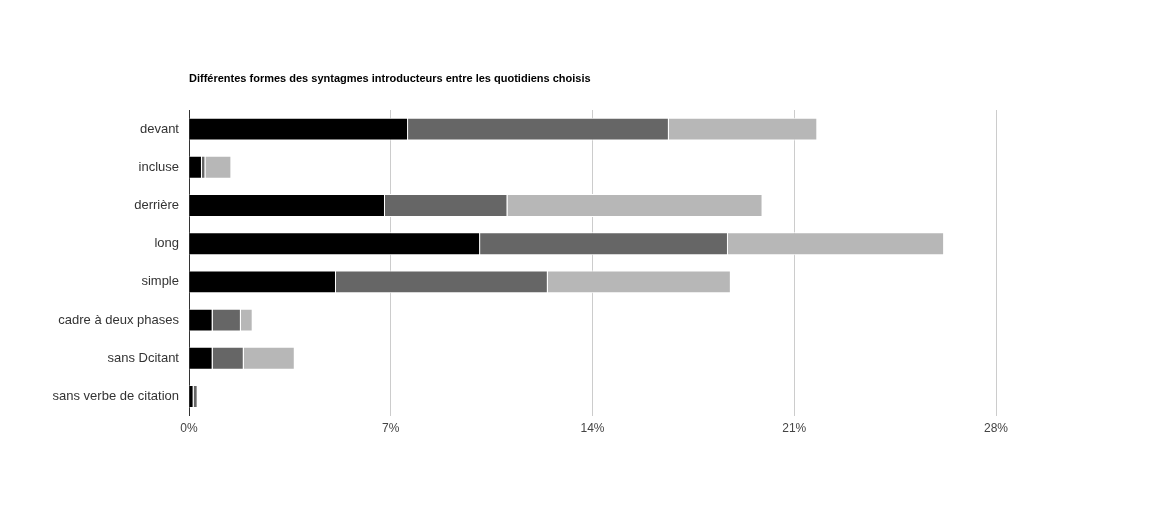  Describe the element at coordinates (794, 428) in the screenshot. I see `x-tick-label: 21%` at that location.